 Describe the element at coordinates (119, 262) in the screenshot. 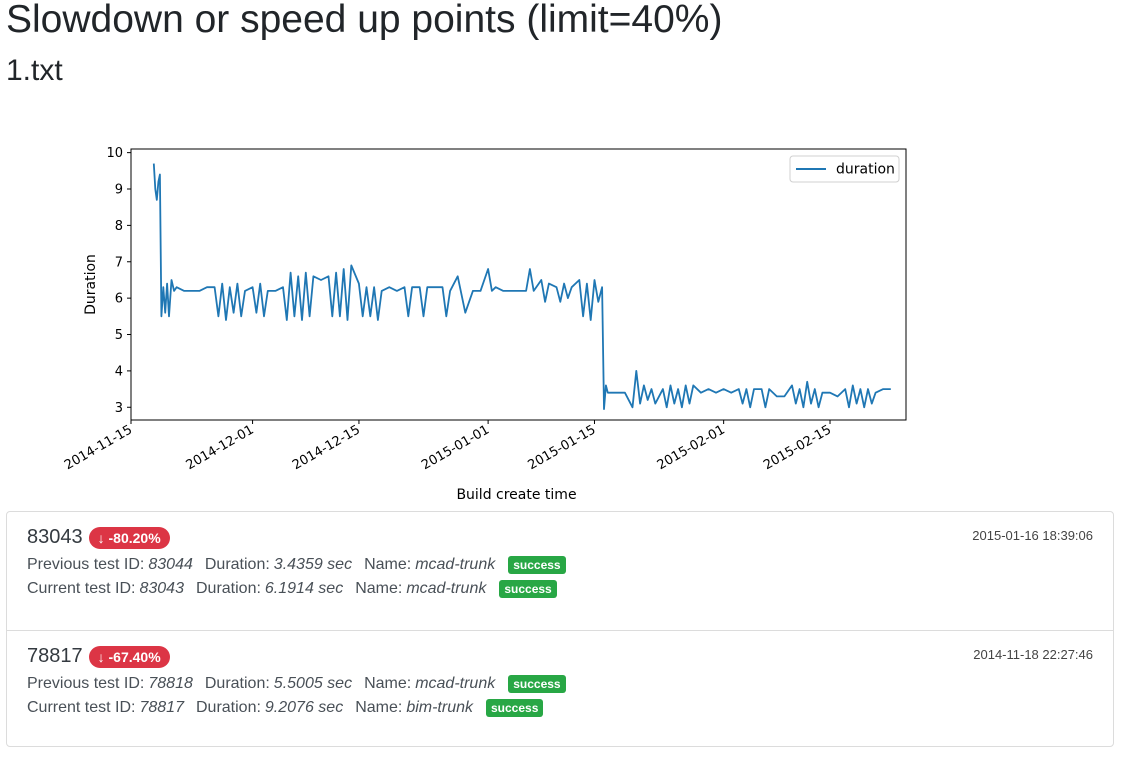

I see `y-tick-label: 7` at that location.